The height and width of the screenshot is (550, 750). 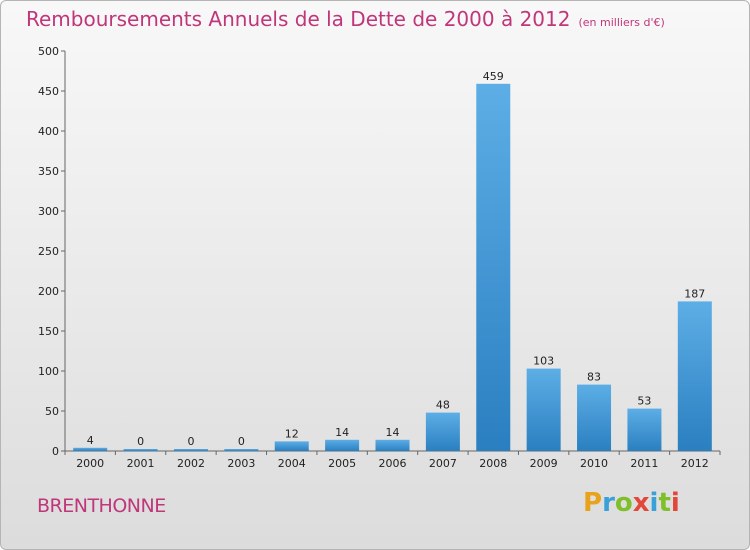 I want to click on data-label-2008: 459, so click(x=493, y=76).